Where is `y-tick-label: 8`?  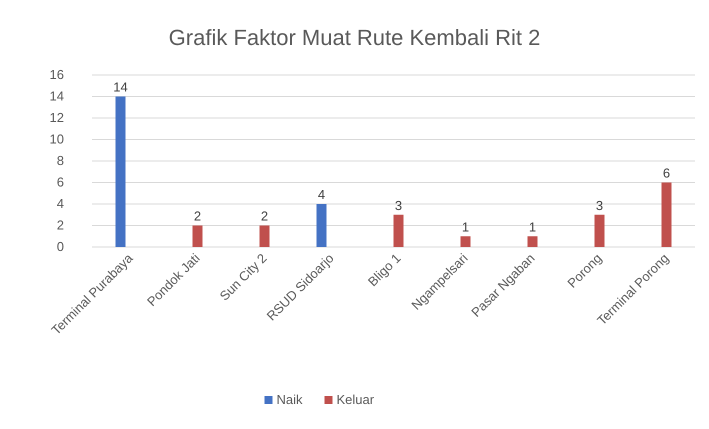 y-tick-label: 8 is located at coordinates (60, 160).